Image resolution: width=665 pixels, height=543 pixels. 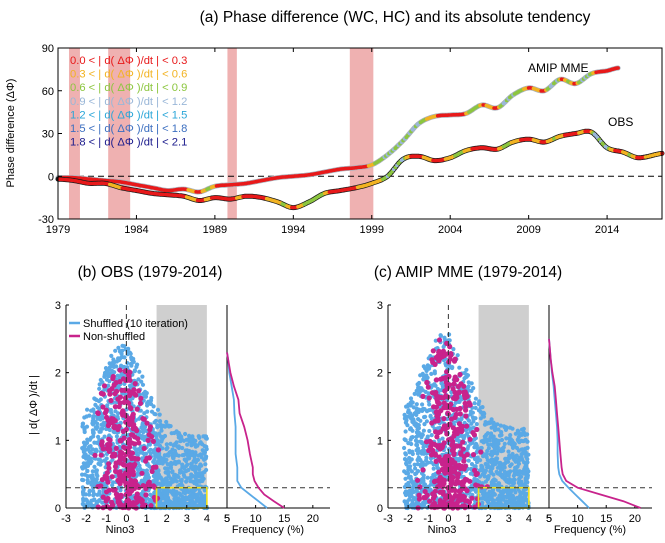 I want to click on hist-x-tick-label-0: 5, so click(x=549, y=519).